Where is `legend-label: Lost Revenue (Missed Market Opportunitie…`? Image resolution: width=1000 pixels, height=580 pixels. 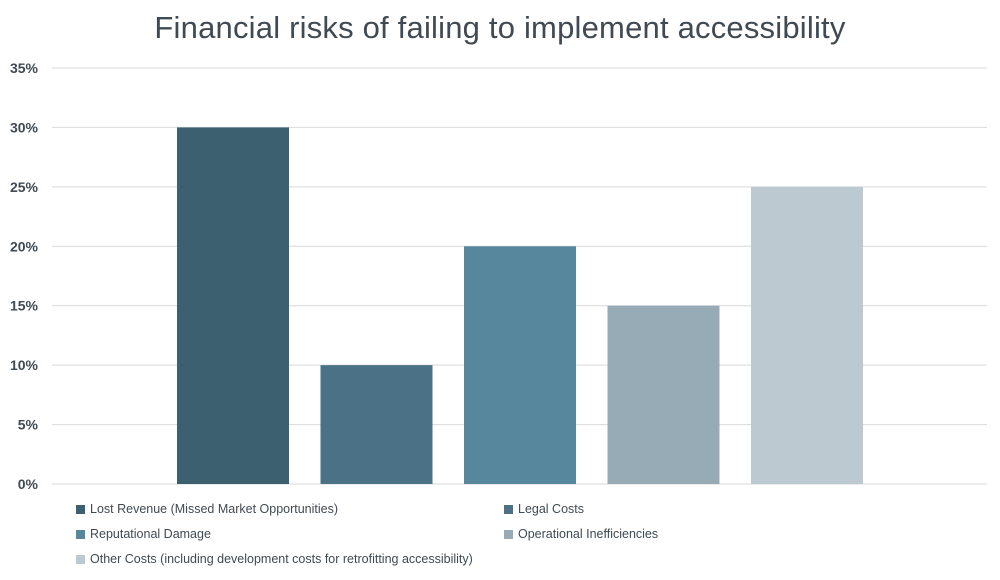 legend-label: Lost Revenue (Missed Market Opportunitie… is located at coordinates (214, 509).